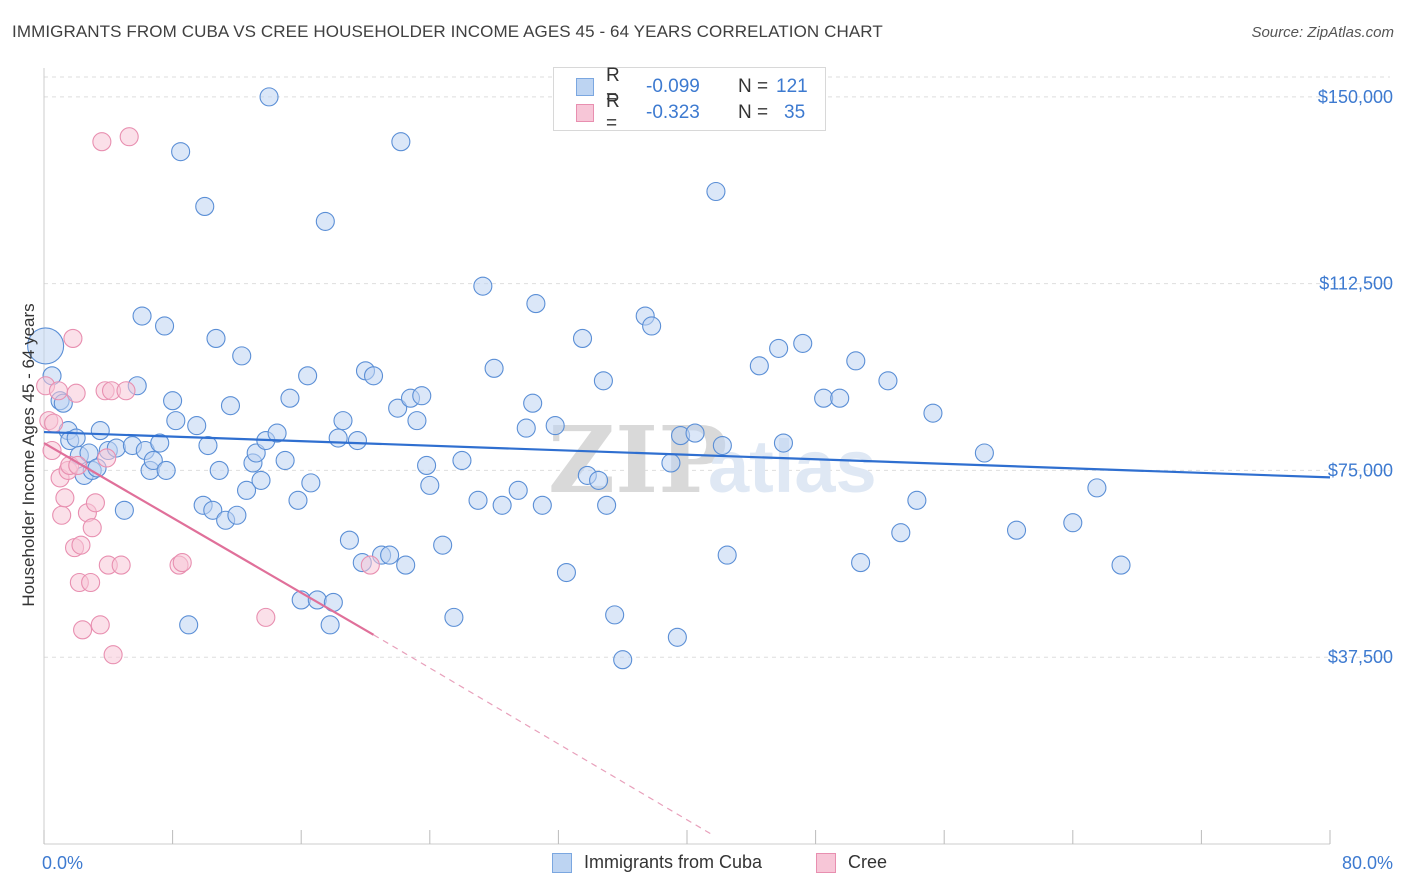 Image resolution: width=1406 pixels, height=892 pixels. I want to click on legend-swatch-cuba, so click(585, 87).